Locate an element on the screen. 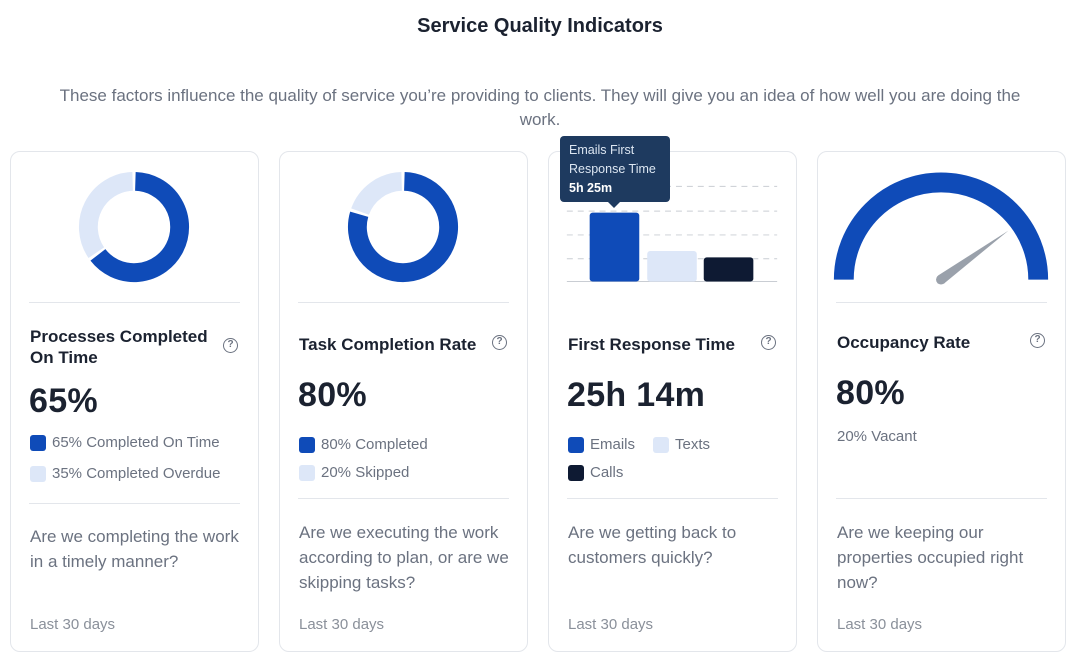  bar-calls is located at coordinates (728, 269).